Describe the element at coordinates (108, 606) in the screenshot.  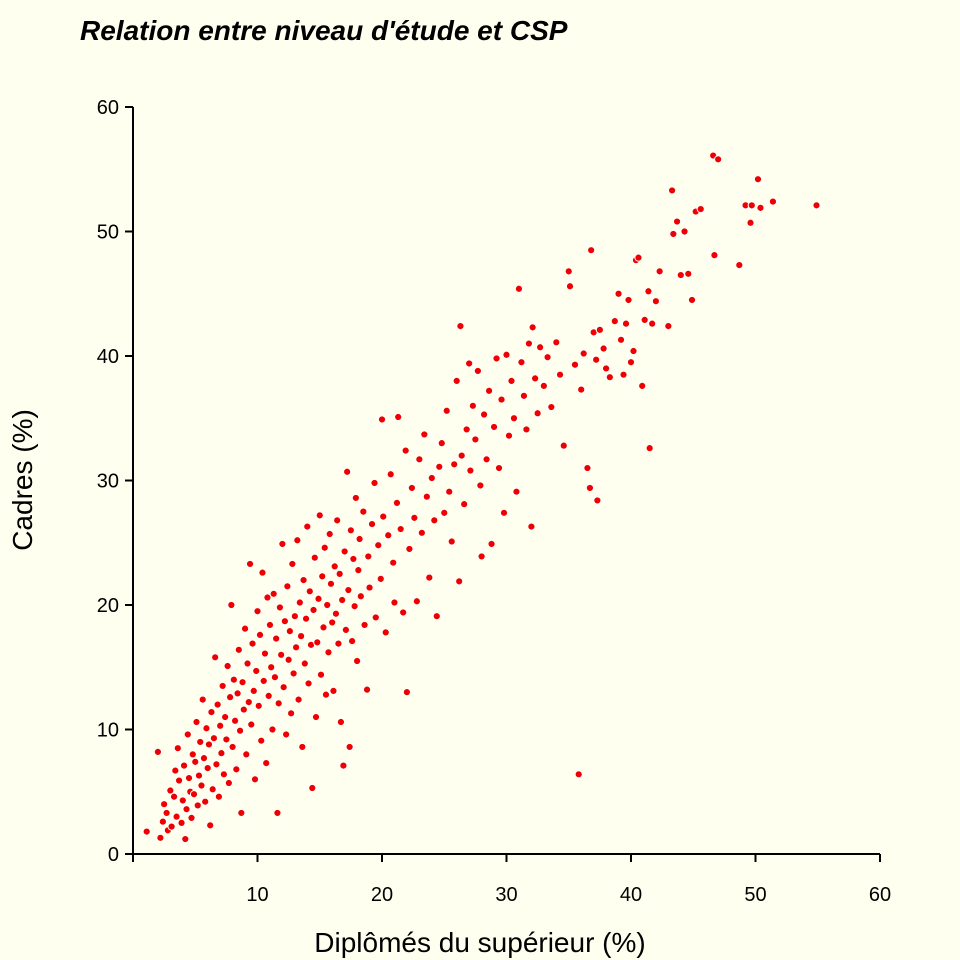
I see `y-tick-label: 20` at that location.